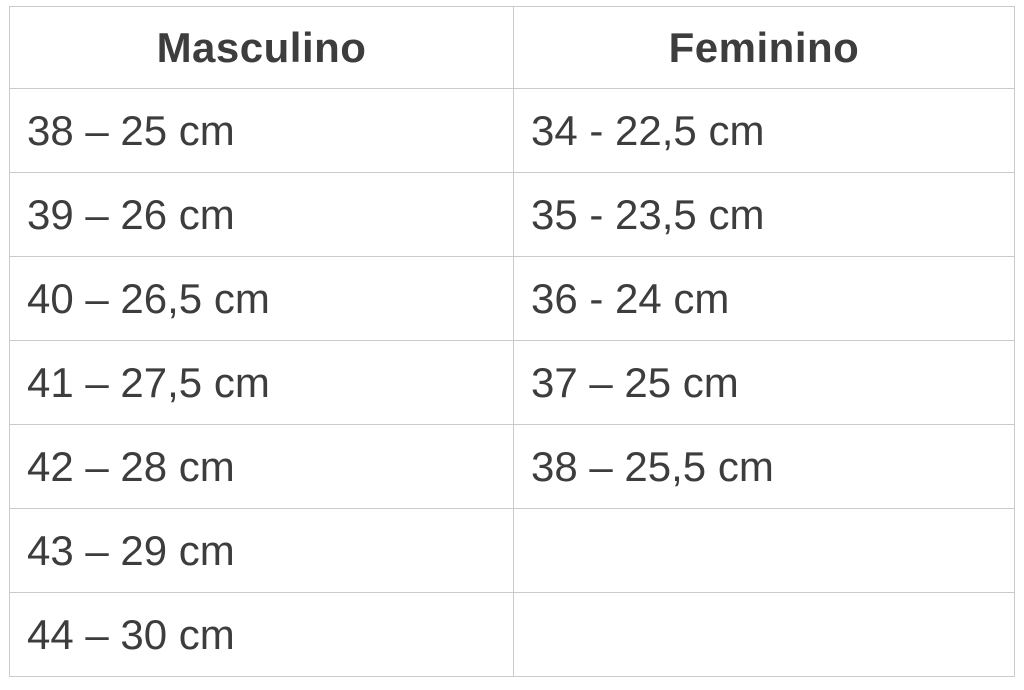  Describe the element at coordinates (261, 550) in the screenshot. I see `cell-masculino: 43 – 29 cm` at that location.